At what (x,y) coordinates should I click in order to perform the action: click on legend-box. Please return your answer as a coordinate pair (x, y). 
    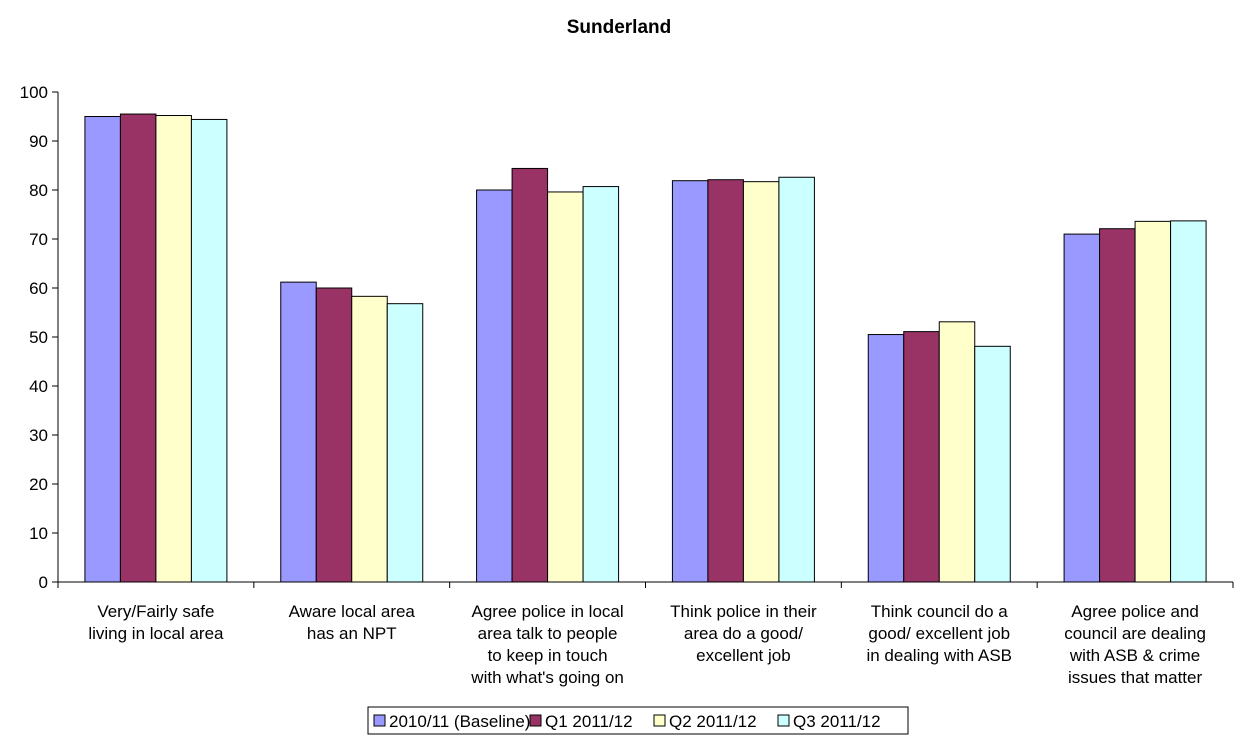
    Looking at the image, I should click on (638, 720).